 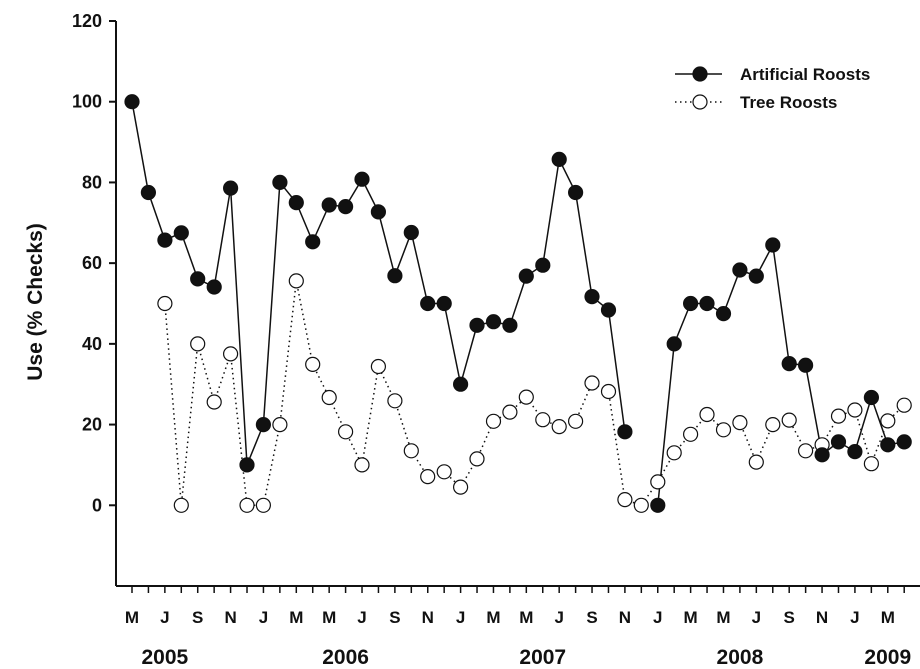 I want to click on year-label: 2008, so click(x=740, y=657).